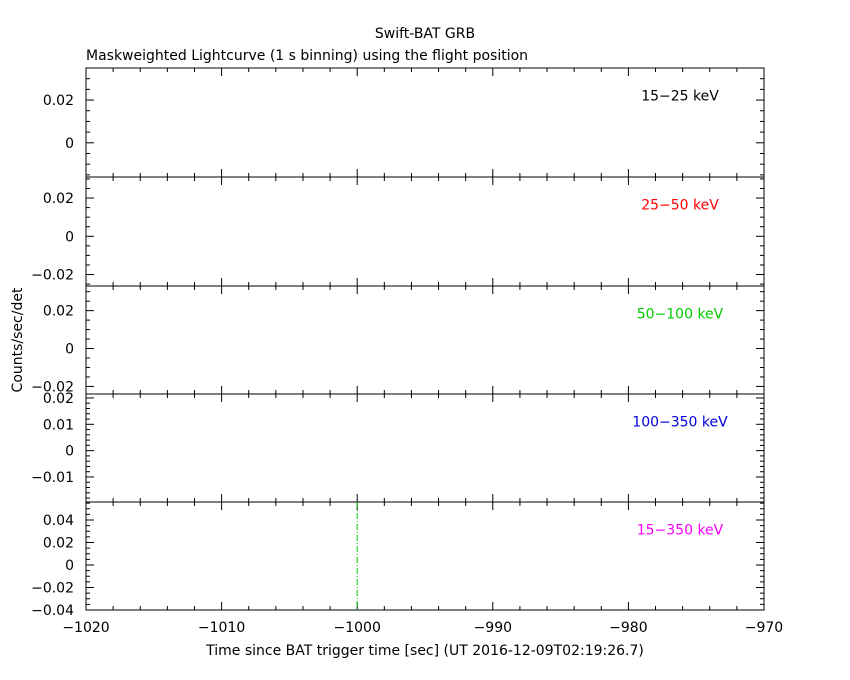 The image size is (850, 680). I want to click on y-tick-label: 0.04, so click(58, 521).